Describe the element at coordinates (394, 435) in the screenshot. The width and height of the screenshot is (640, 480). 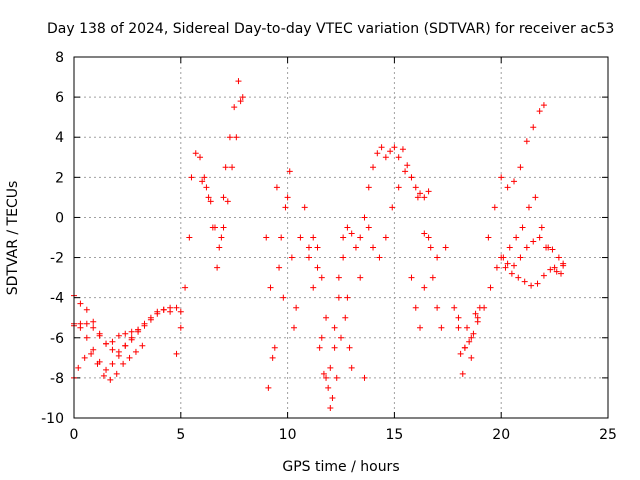
I see `x-tick-label: 15` at that location.